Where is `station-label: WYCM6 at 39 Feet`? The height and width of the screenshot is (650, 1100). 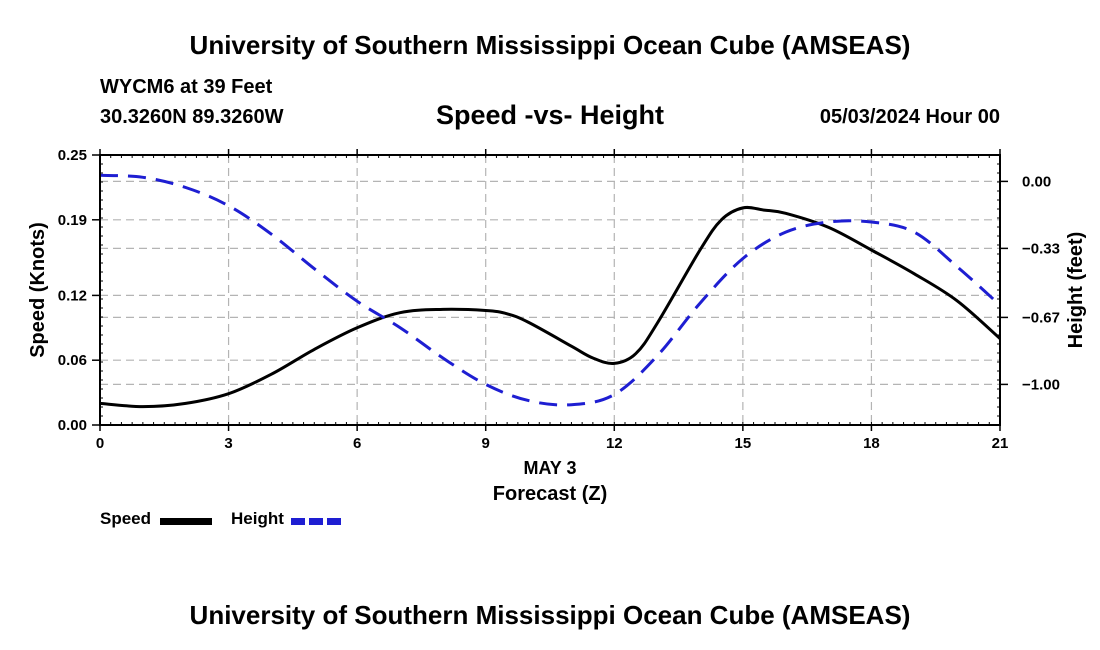 station-label: WYCM6 at 39 Feet is located at coordinates (186, 87).